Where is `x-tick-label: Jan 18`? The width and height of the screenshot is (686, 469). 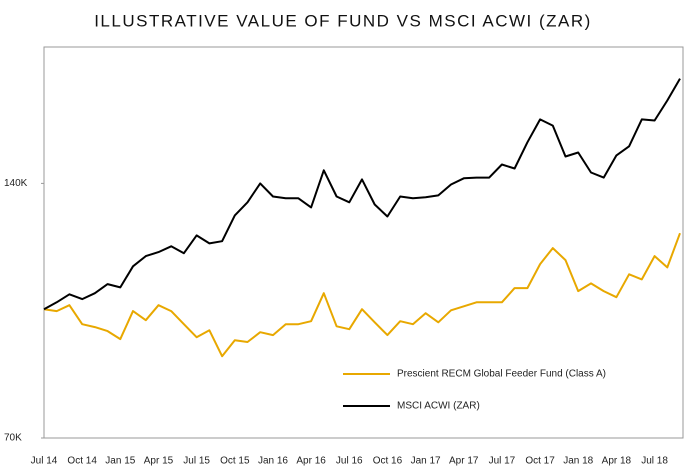 x-tick-label: Jan 18 is located at coordinates (578, 461).